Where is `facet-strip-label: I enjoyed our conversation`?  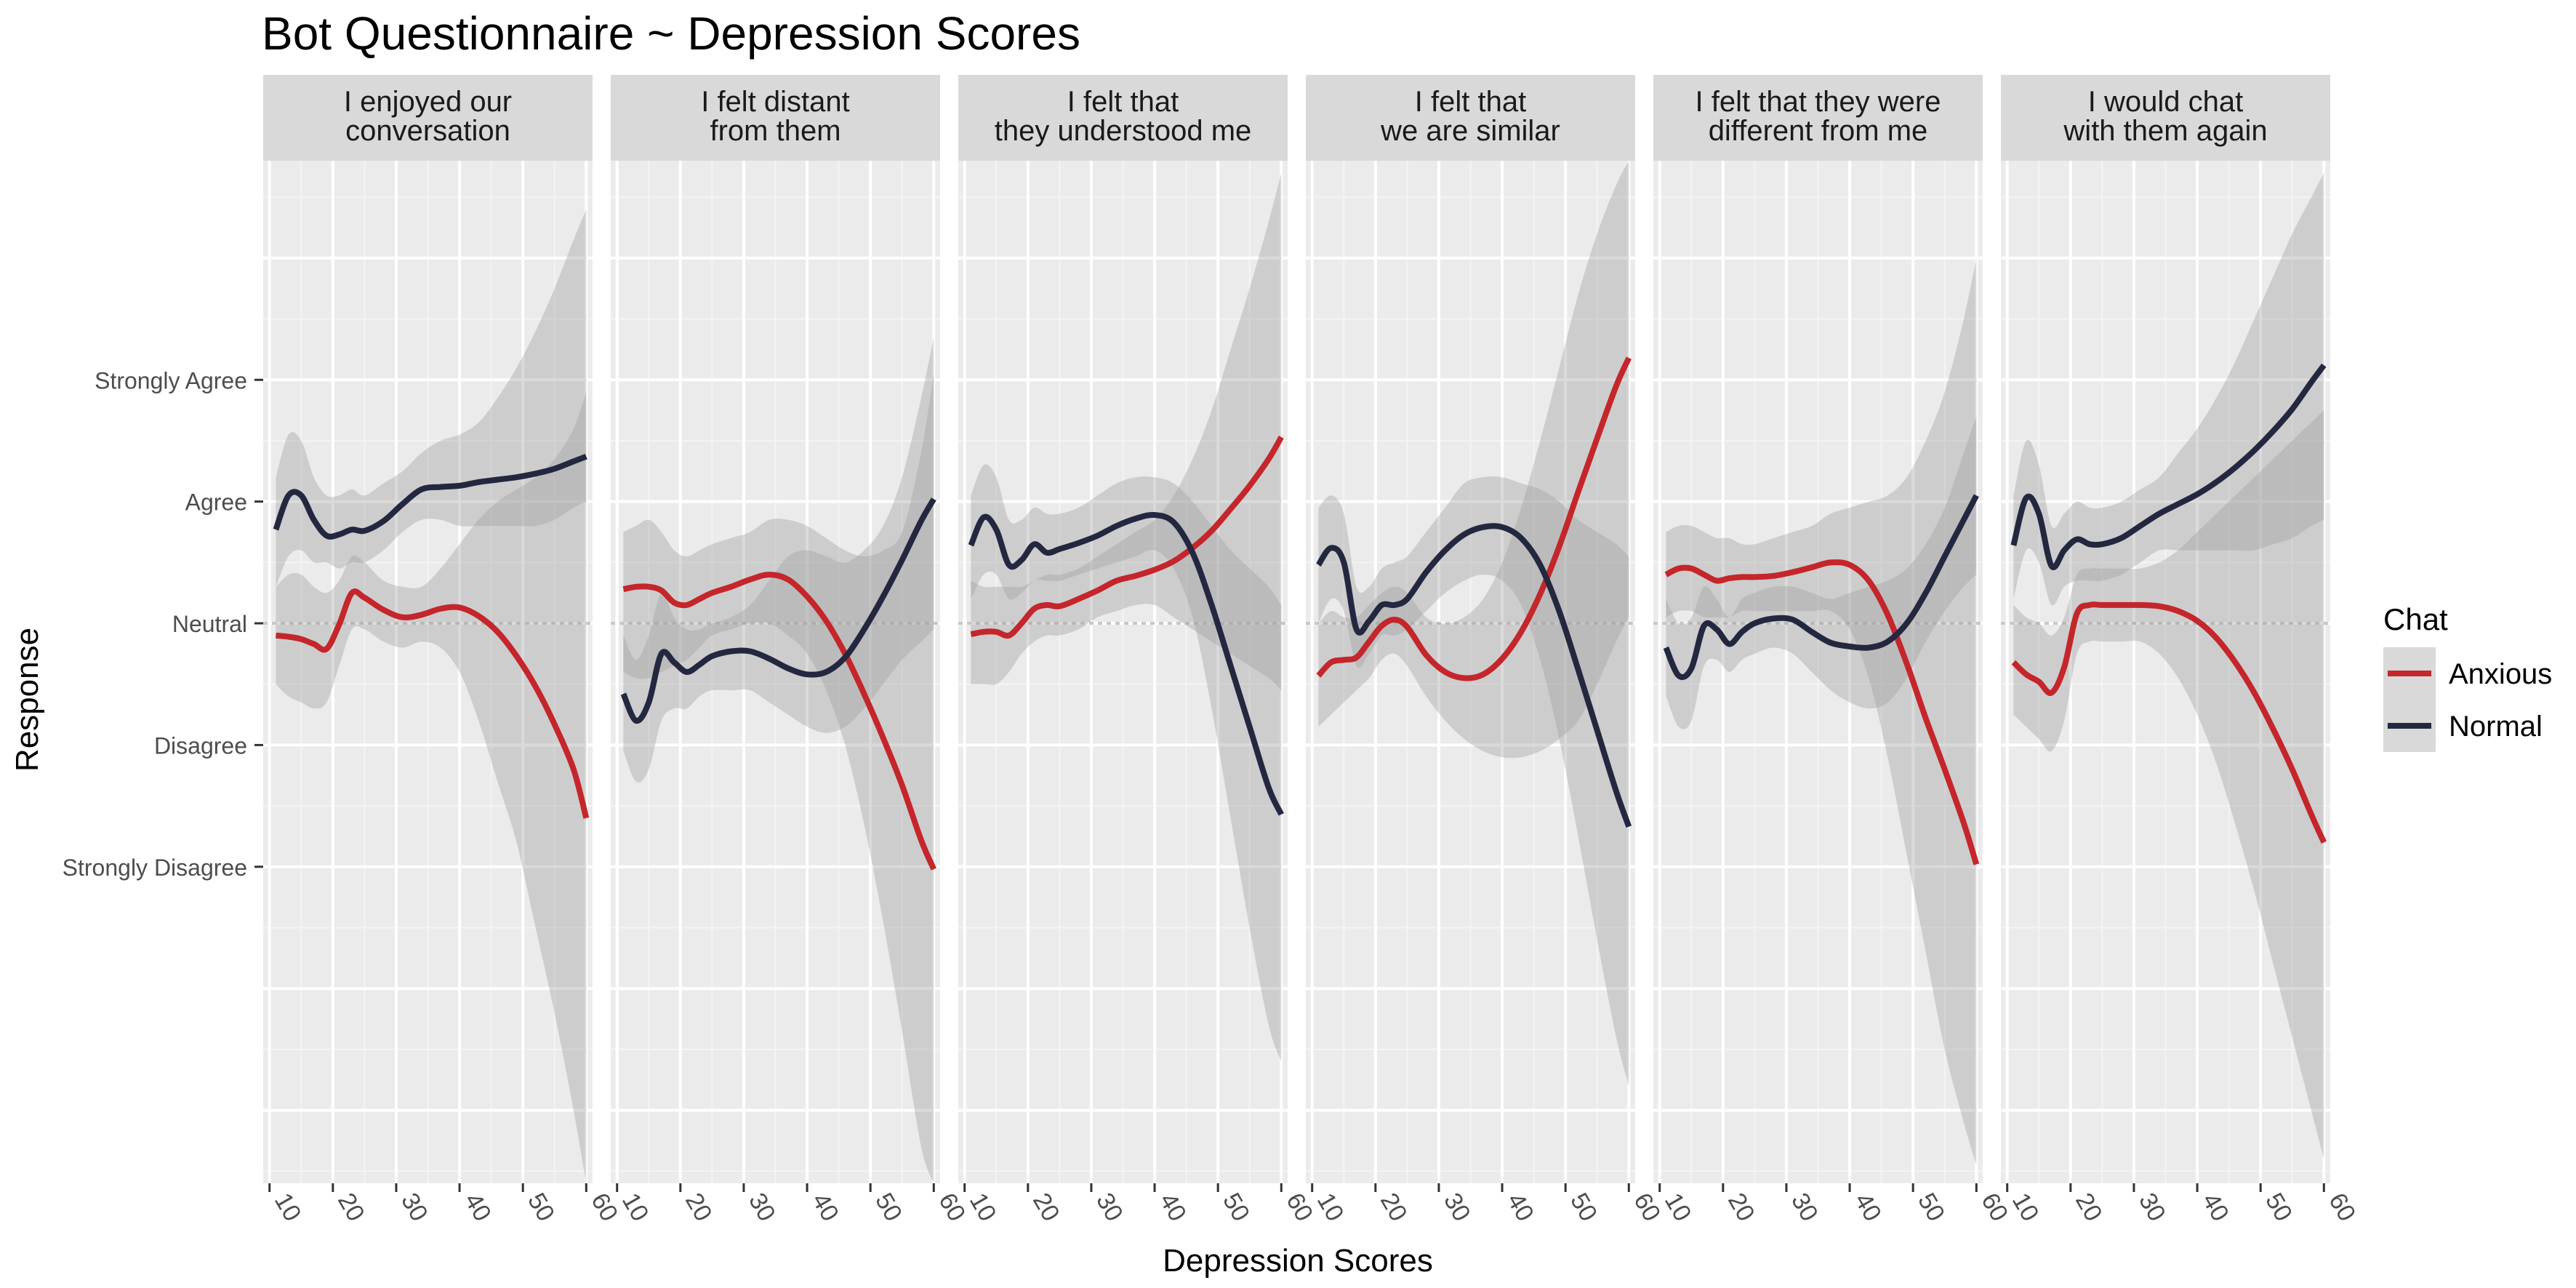 facet-strip-label: I enjoyed our conversation is located at coordinates (428, 116).